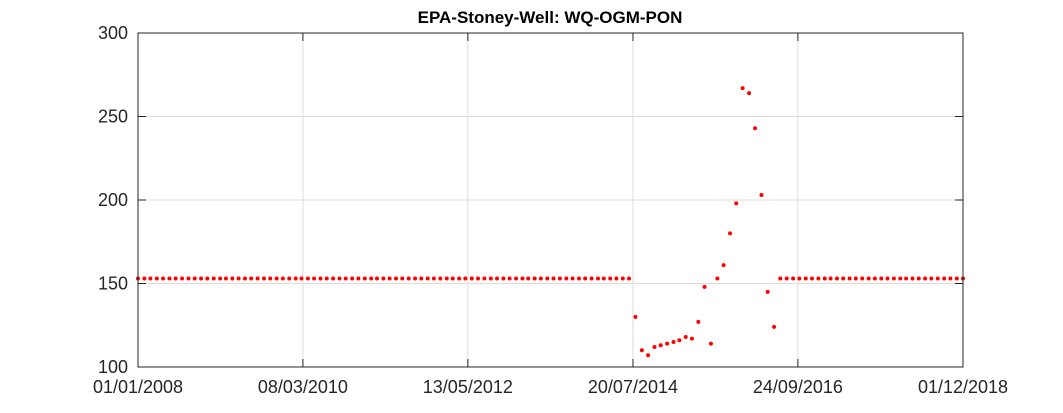  Describe the element at coordinates (113, 117) in the screenshot. I see `y-tick-label: 250` at that location.